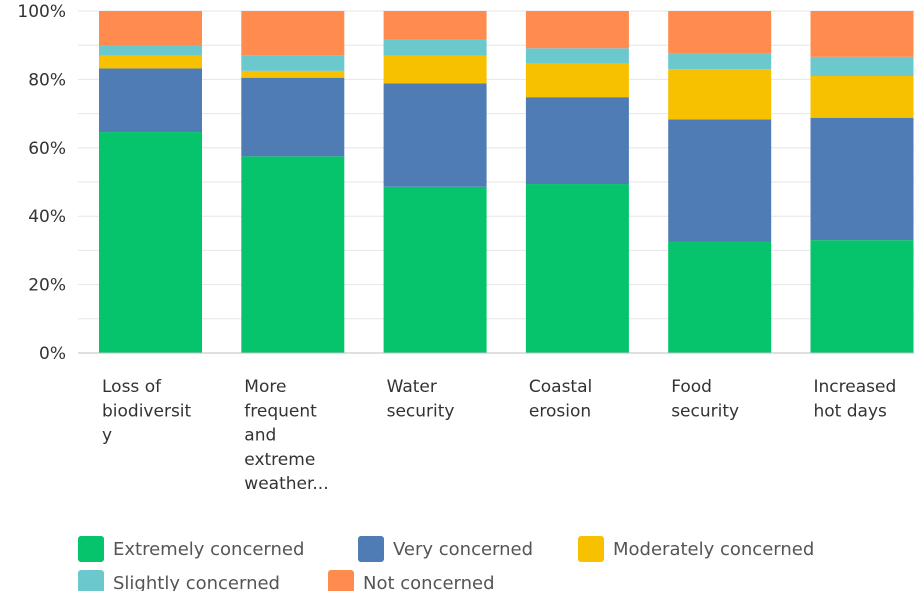 Image resolution: width=914 pixels, height=591 pixels. I want to click on legend-item-not-concerned: Not concerned, so click(411, 580).